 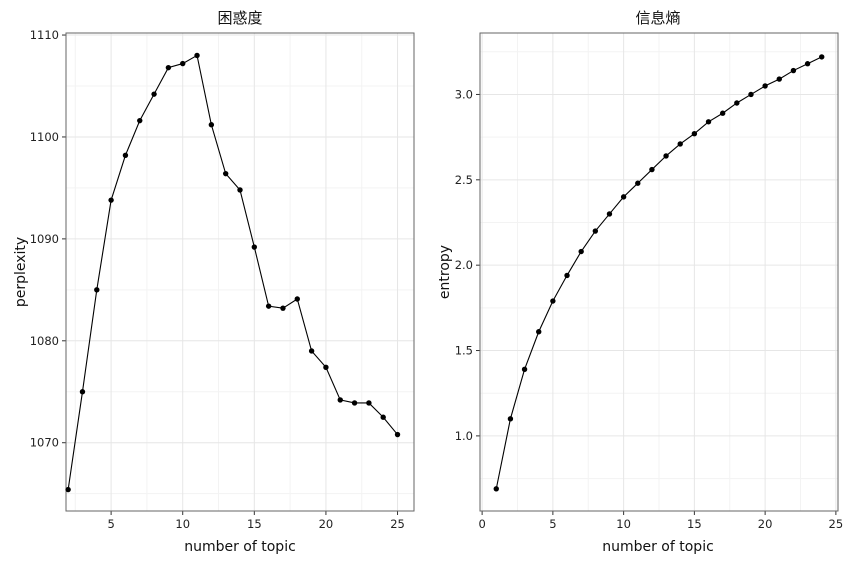 I want to click on entropy-chart-y-tick-label: 1.5, so click(x=464, y=351).